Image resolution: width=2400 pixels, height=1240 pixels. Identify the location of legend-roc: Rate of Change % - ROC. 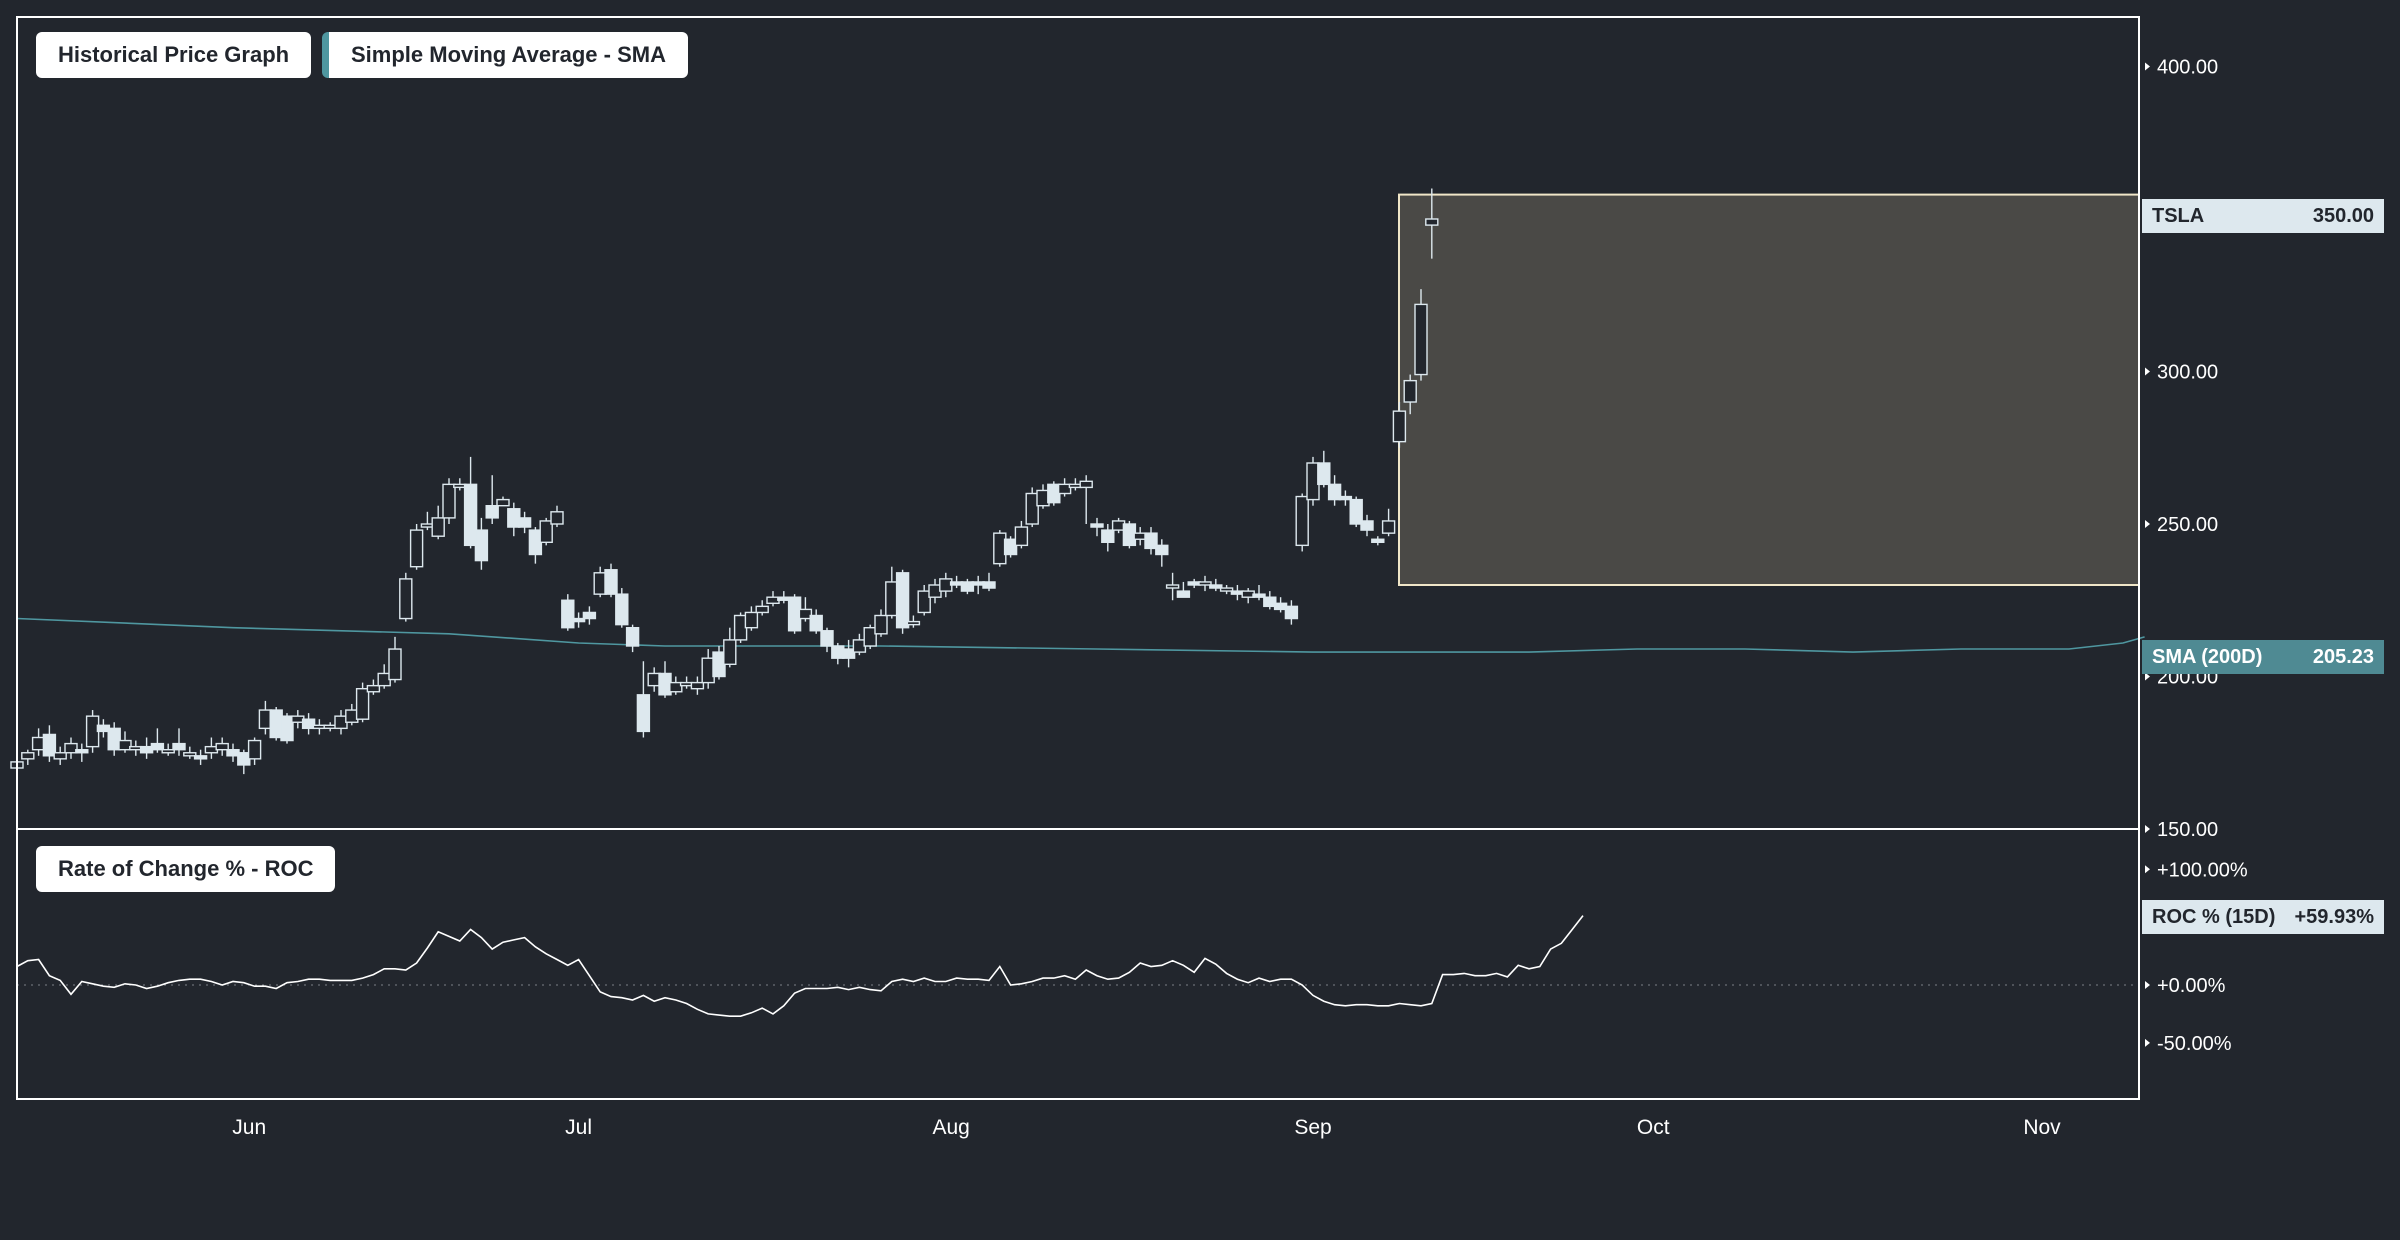
(186, 869).